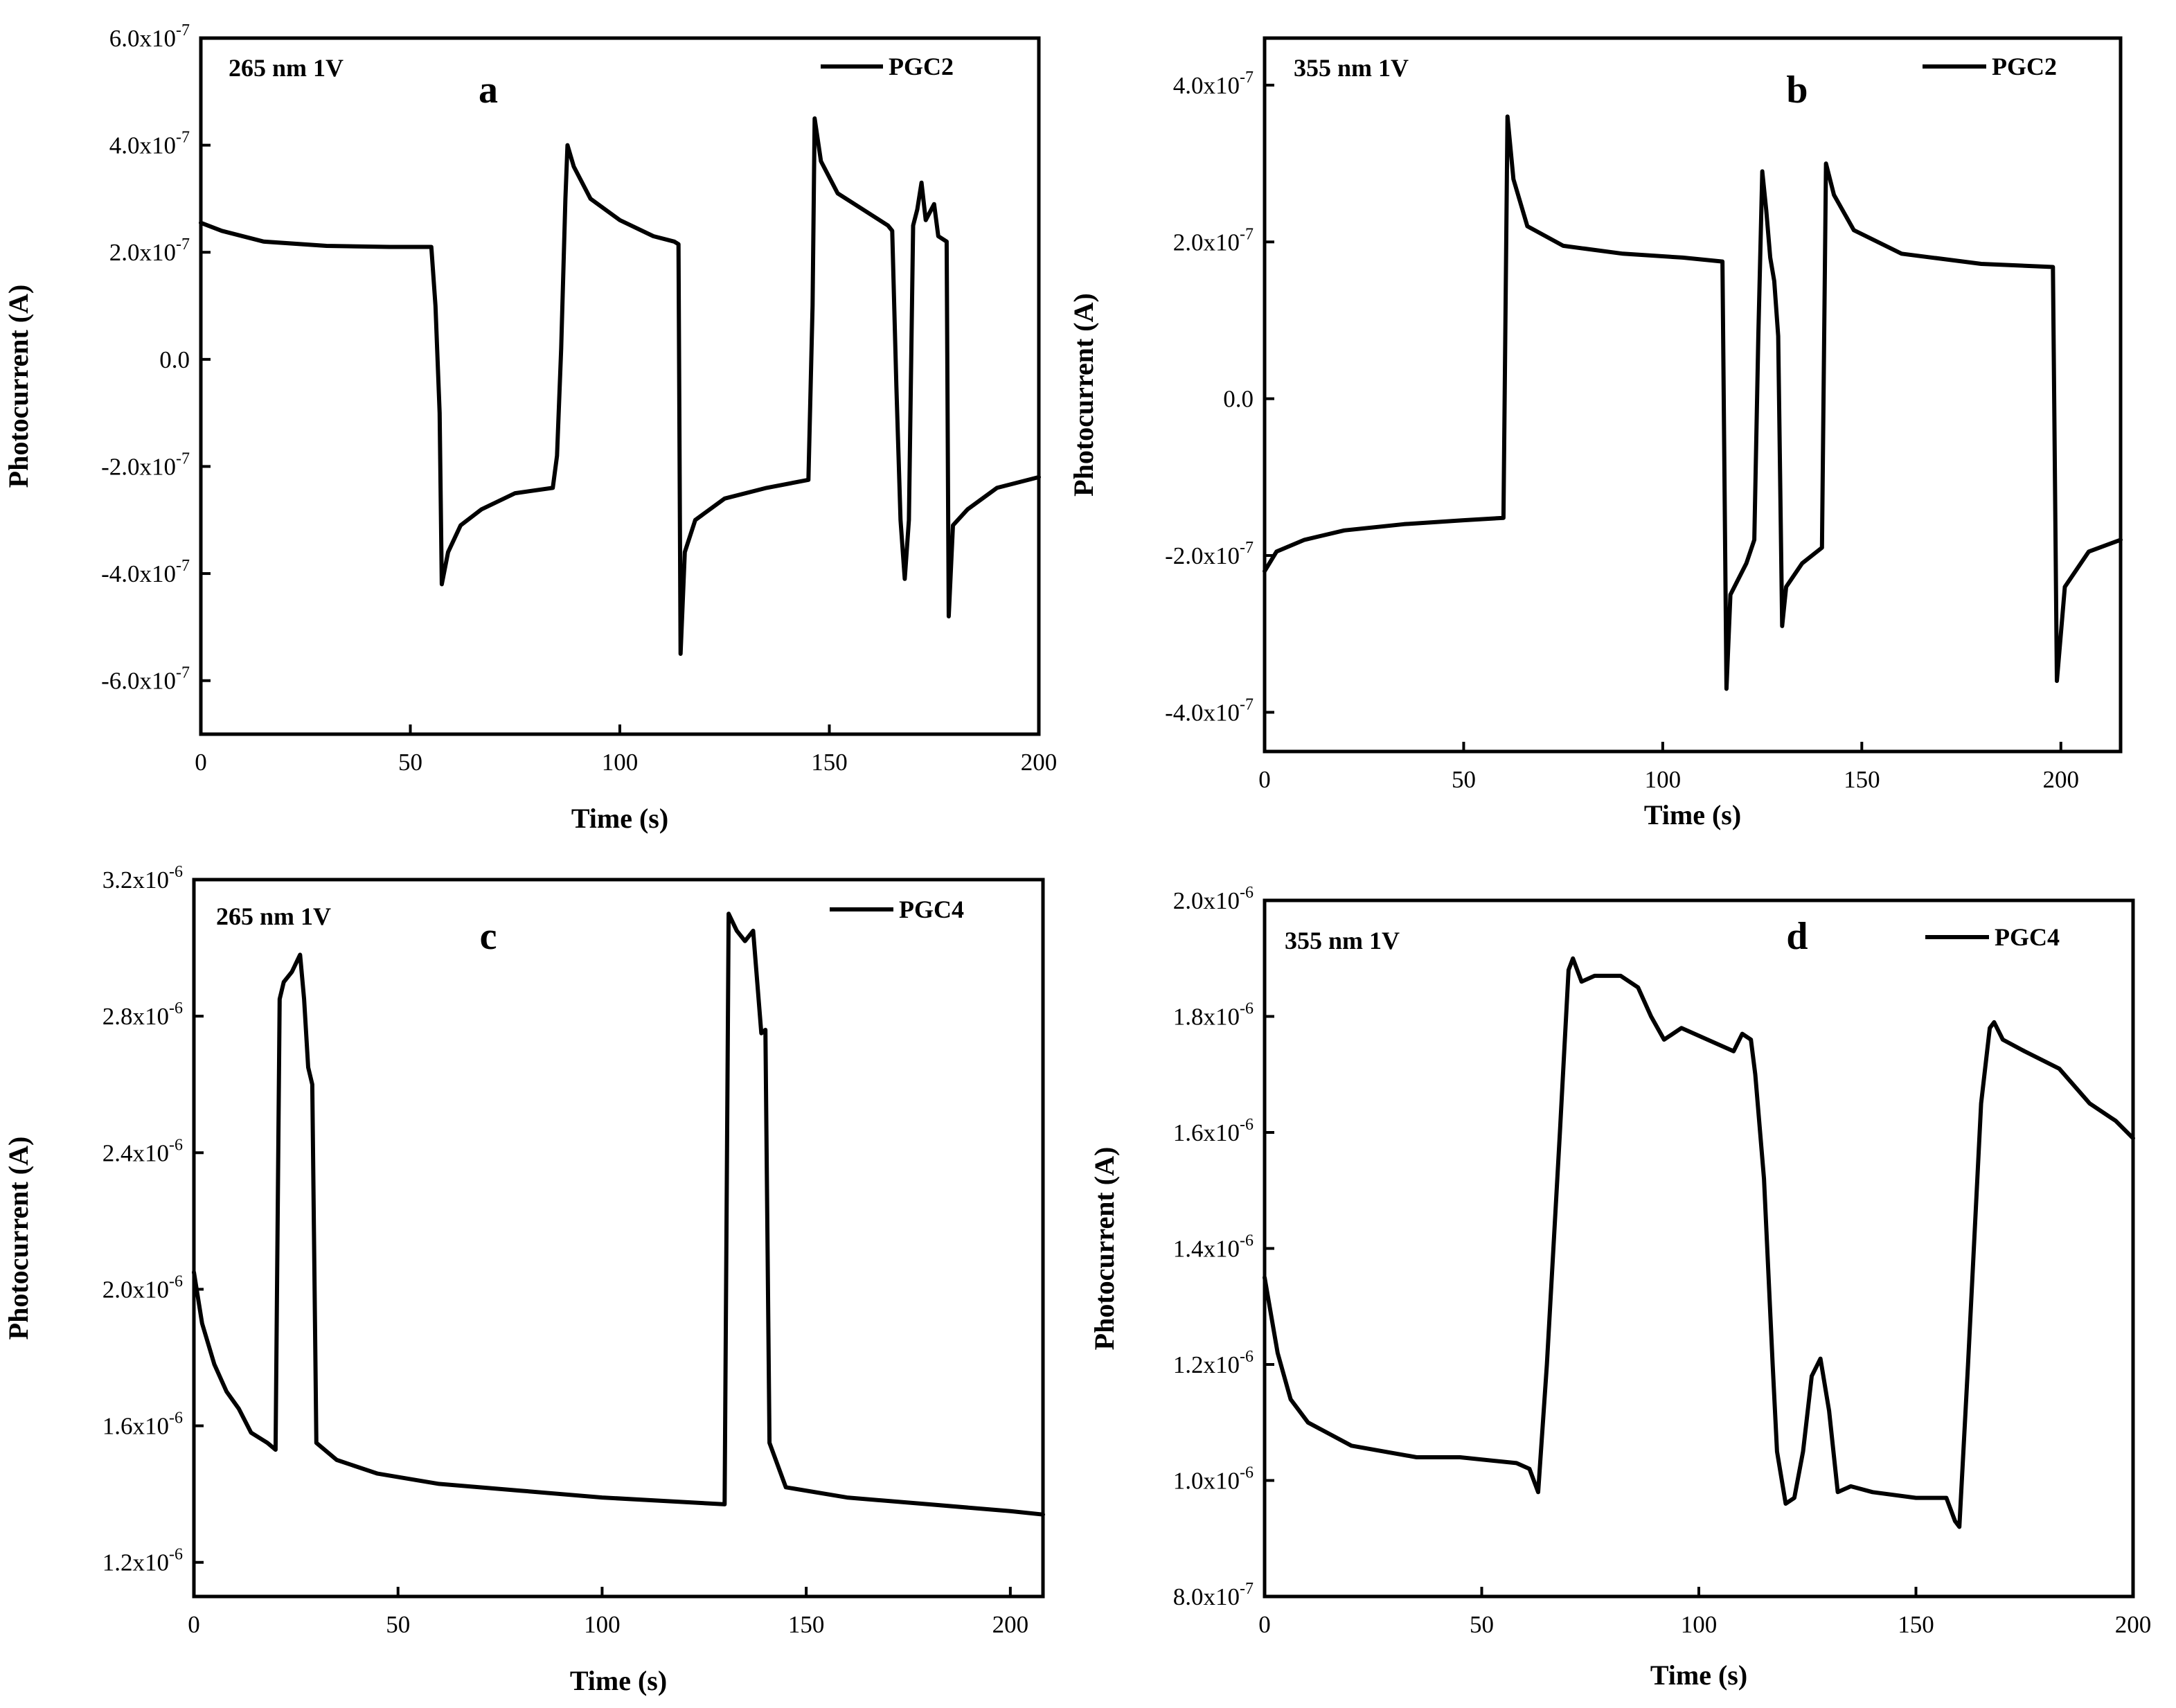 The width and height of the screenshot is (2176, 1708). What do you see at coordinates (1797, 90) in the screenshot?
I see `panel-letter: b` at bounding box center [1797, 90].